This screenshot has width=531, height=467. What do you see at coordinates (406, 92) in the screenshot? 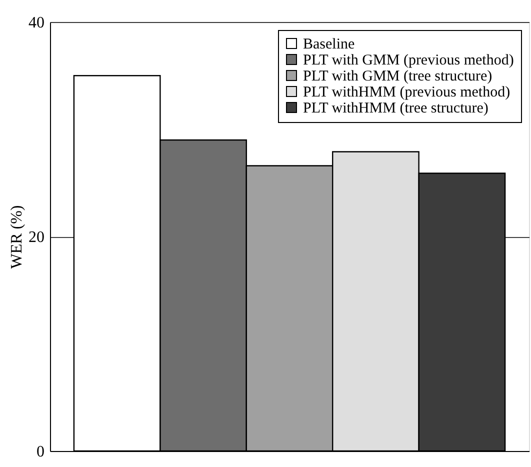
I see `legend-label: PLT withHMM (previous method)` at bounding box center [406, 92].